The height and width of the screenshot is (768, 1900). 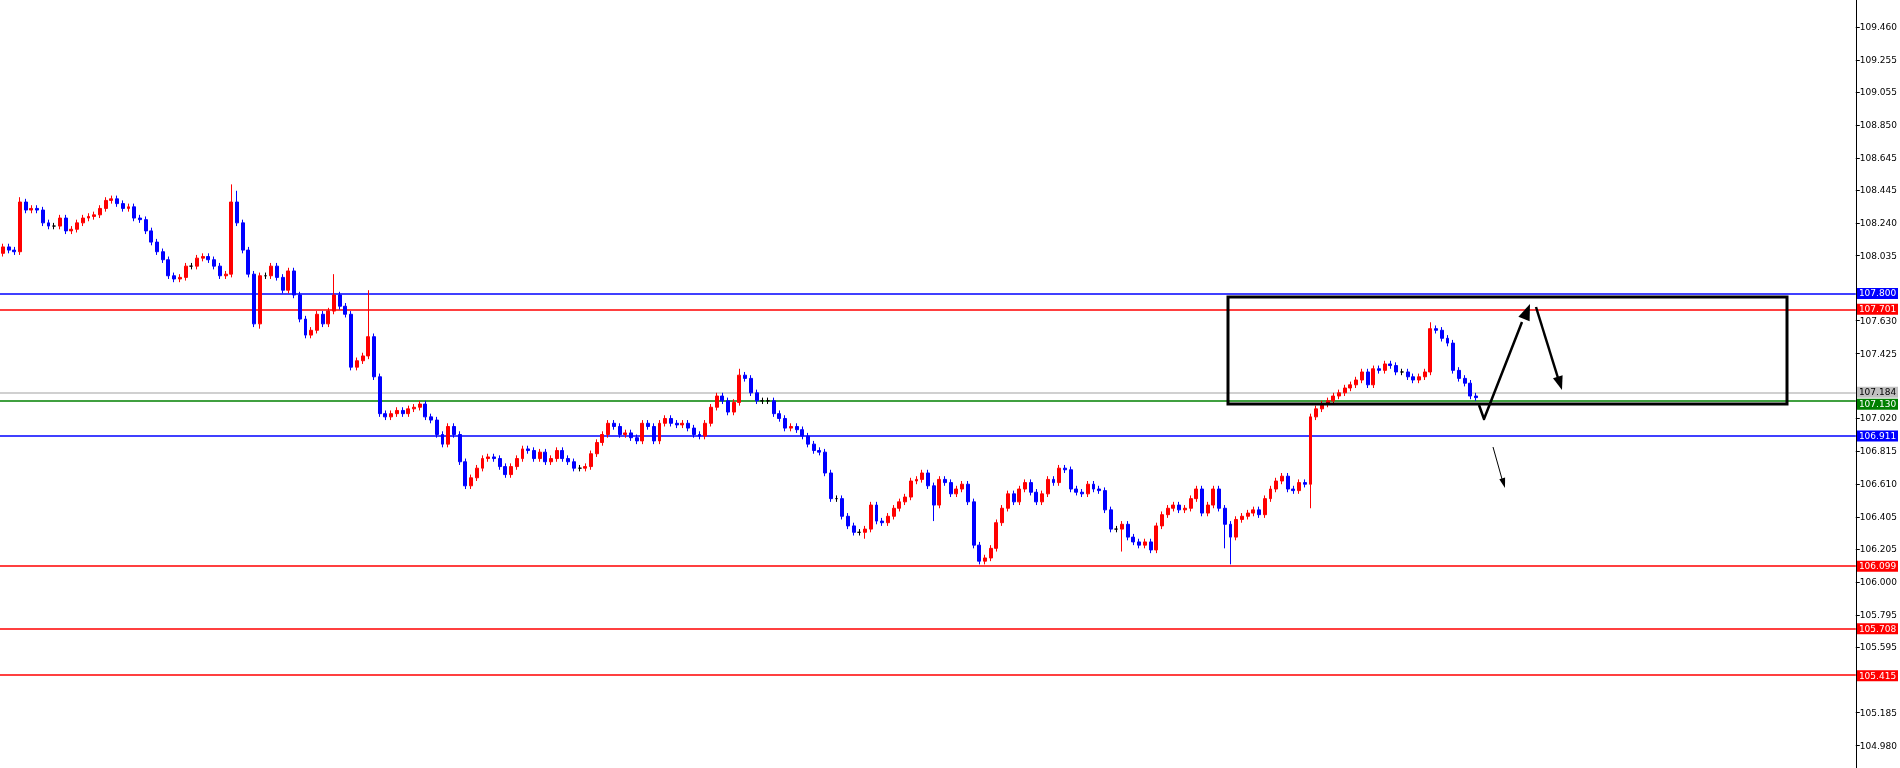 I want to click on y-tick-label: 106.405, so click(x=1878, y=517).